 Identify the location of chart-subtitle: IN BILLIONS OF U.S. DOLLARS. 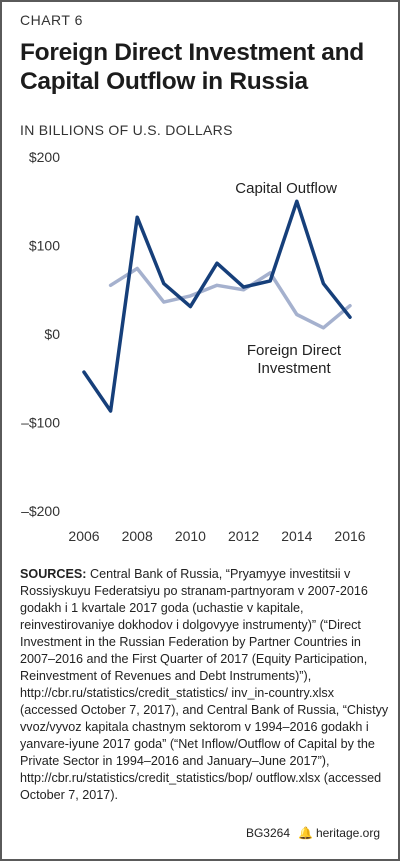
(126, 130).